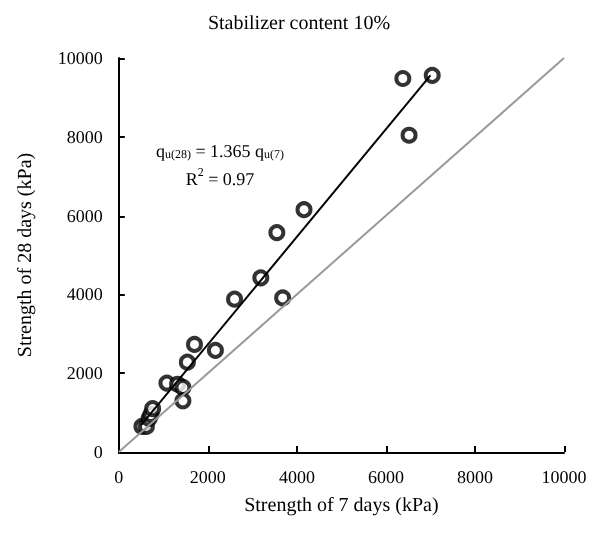  Describe the element at coordinates (119, 477) in the screenshot. I see `x-tick-label: 0` at that location.